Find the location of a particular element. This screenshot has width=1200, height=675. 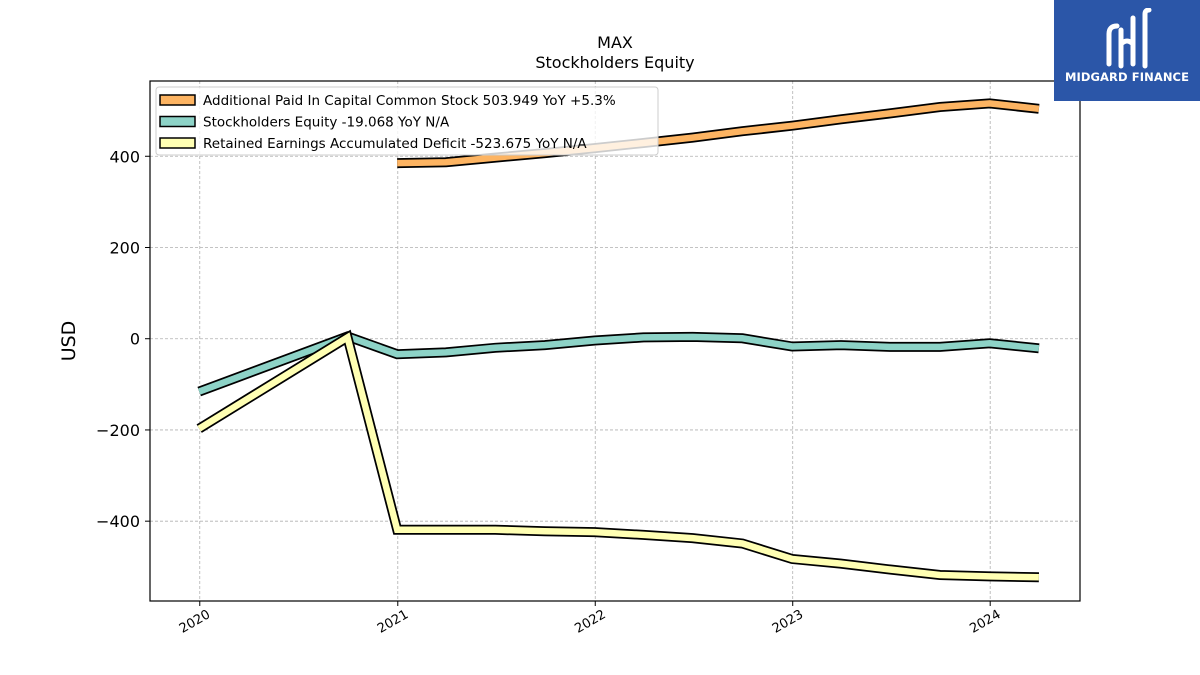

y-tick-label: −200 is located at coordinates (118, 430).